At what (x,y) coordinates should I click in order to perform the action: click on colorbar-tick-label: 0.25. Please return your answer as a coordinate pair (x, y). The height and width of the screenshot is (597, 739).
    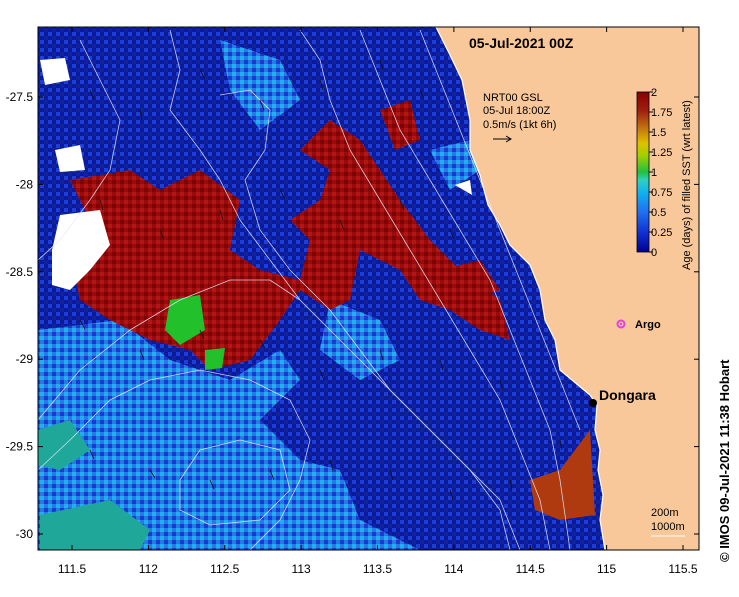
    Looking at the image, I should click on (661, 233).